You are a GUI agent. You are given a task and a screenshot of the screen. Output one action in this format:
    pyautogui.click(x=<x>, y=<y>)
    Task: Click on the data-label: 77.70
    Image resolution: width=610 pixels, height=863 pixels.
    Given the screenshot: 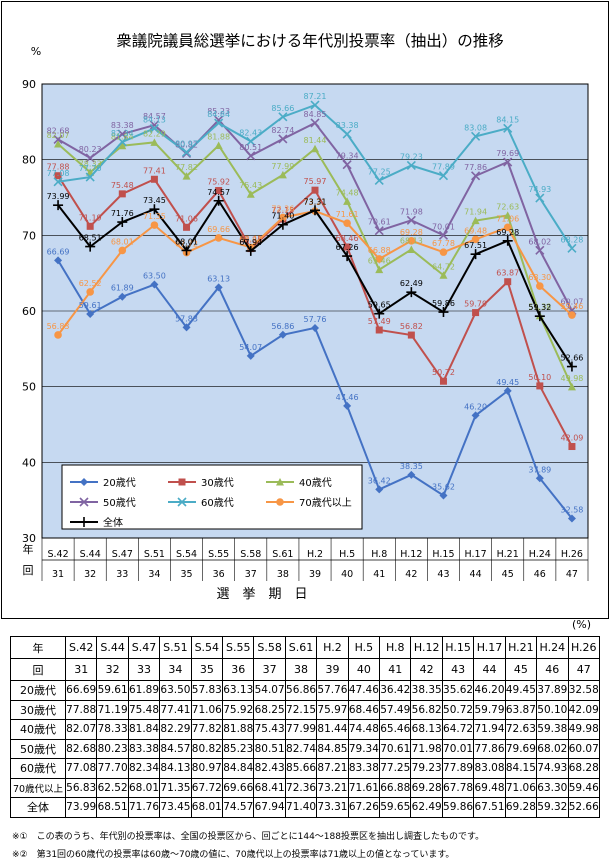 What is the action you would take?
    pyautogui.click(x=90, y=168)
    